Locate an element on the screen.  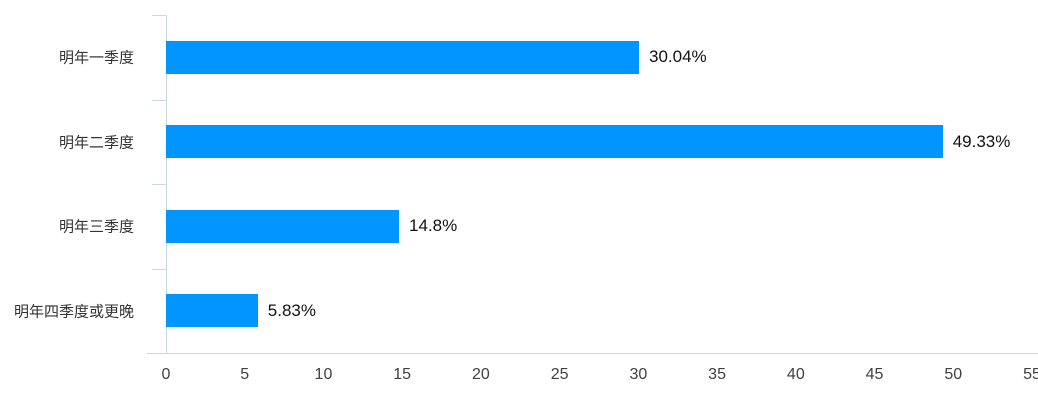
x-tick-label: 10 is located at coordinates (323, 374).